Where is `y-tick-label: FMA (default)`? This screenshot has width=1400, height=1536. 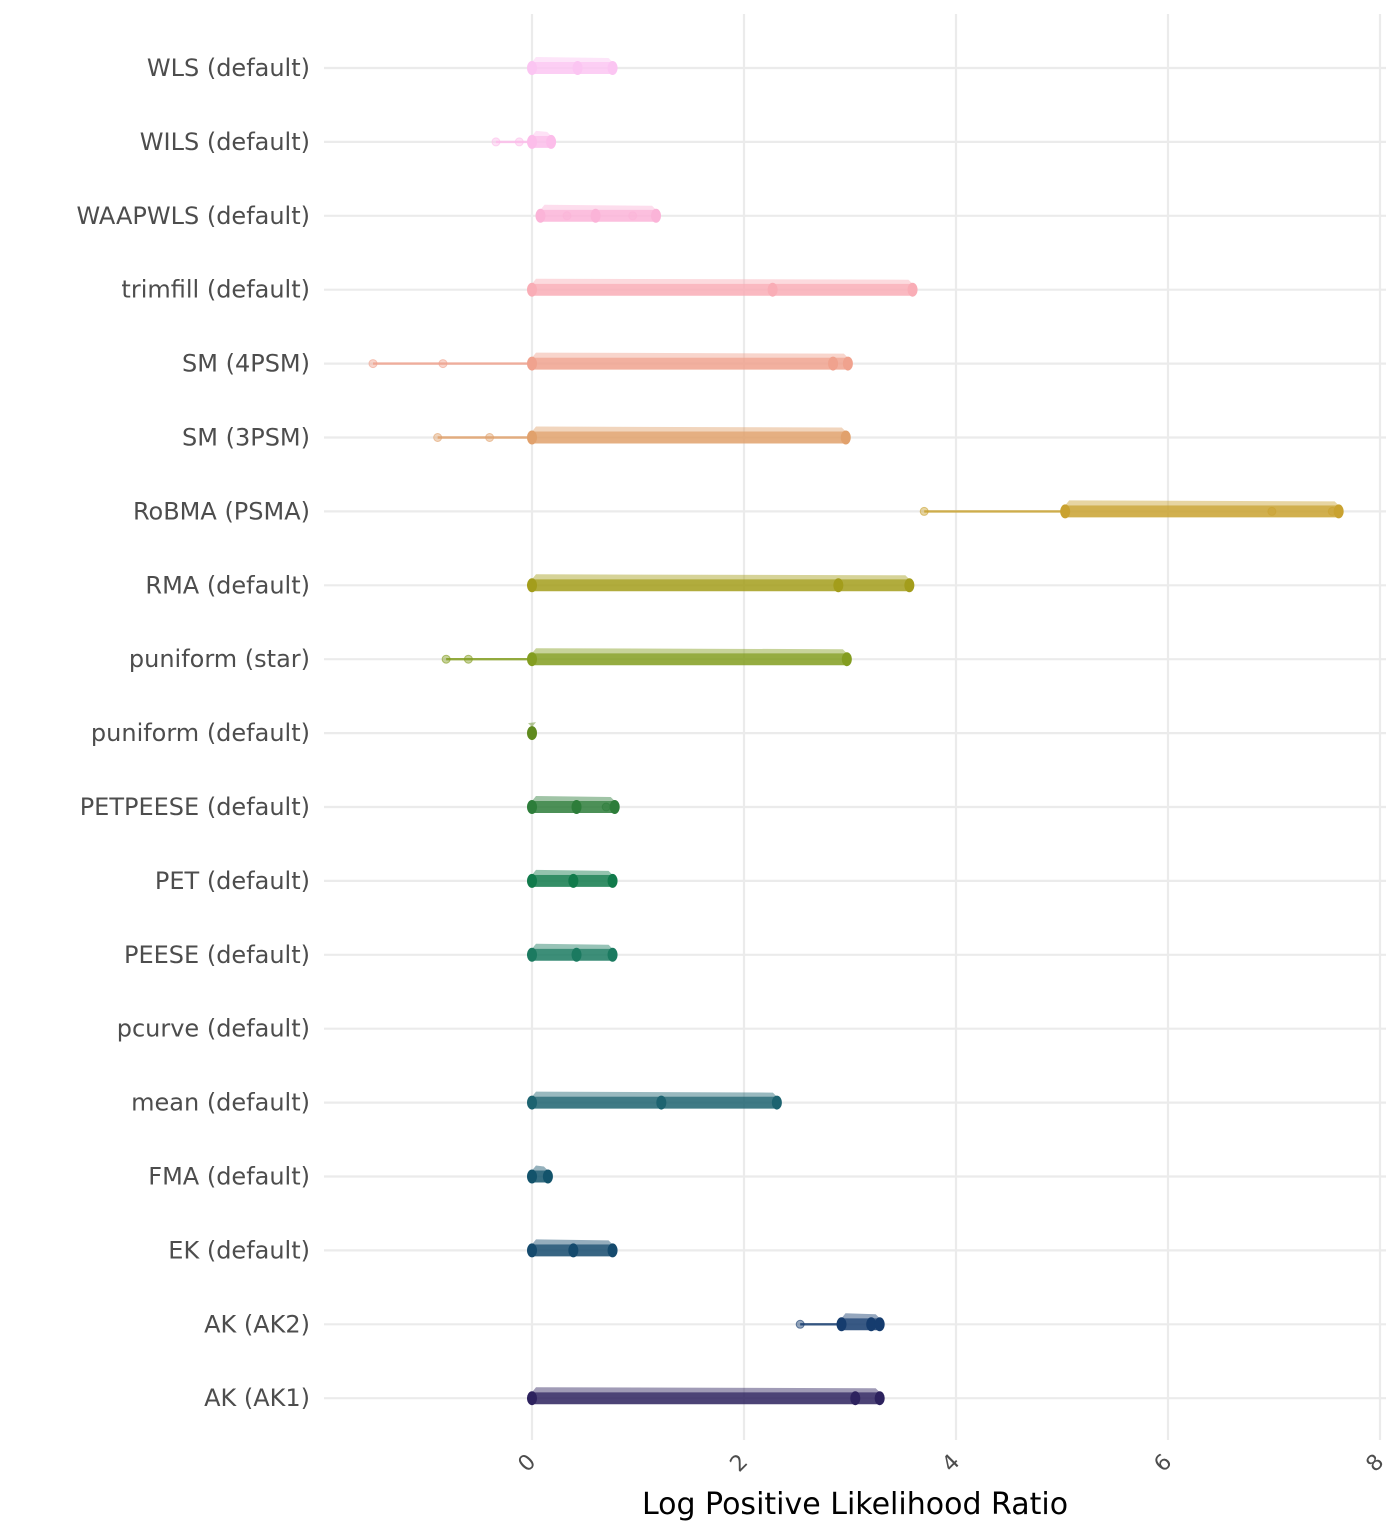
y-tick-label: FMA (default) is located at coordinates (229, 1177).